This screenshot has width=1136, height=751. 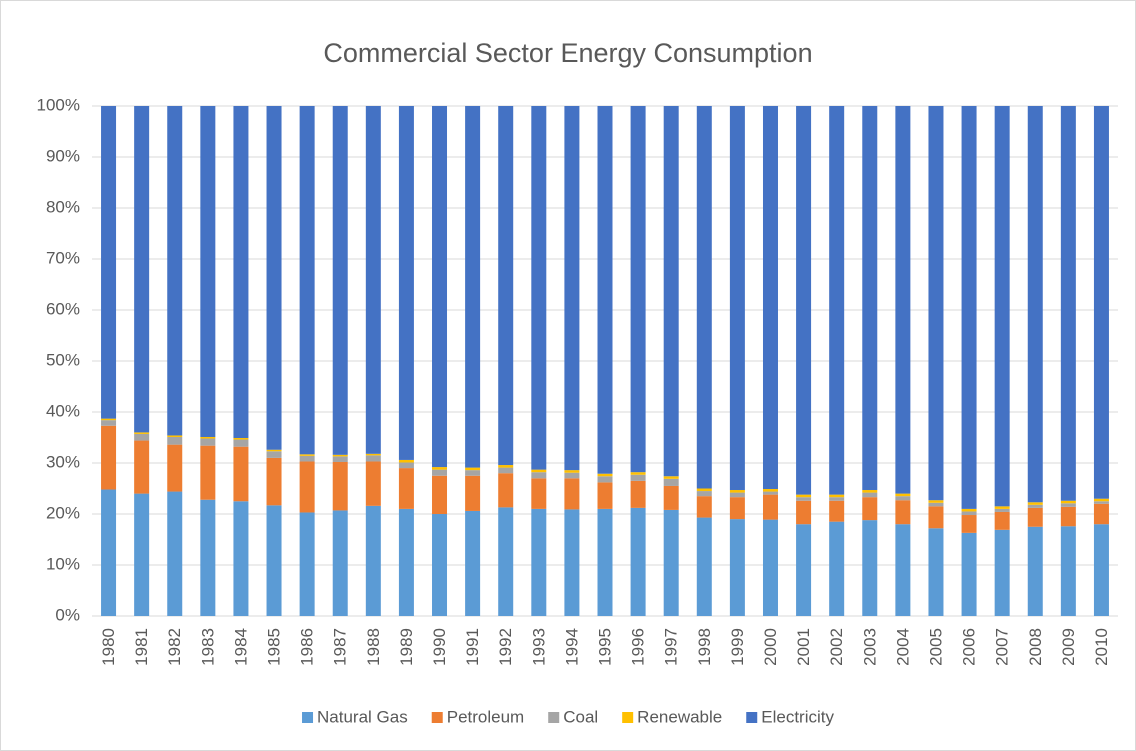 What do you see at coordinates (935, 647) in the screenshot?
I see `x-tick-label: 2005` at bounding box center [935, 647].